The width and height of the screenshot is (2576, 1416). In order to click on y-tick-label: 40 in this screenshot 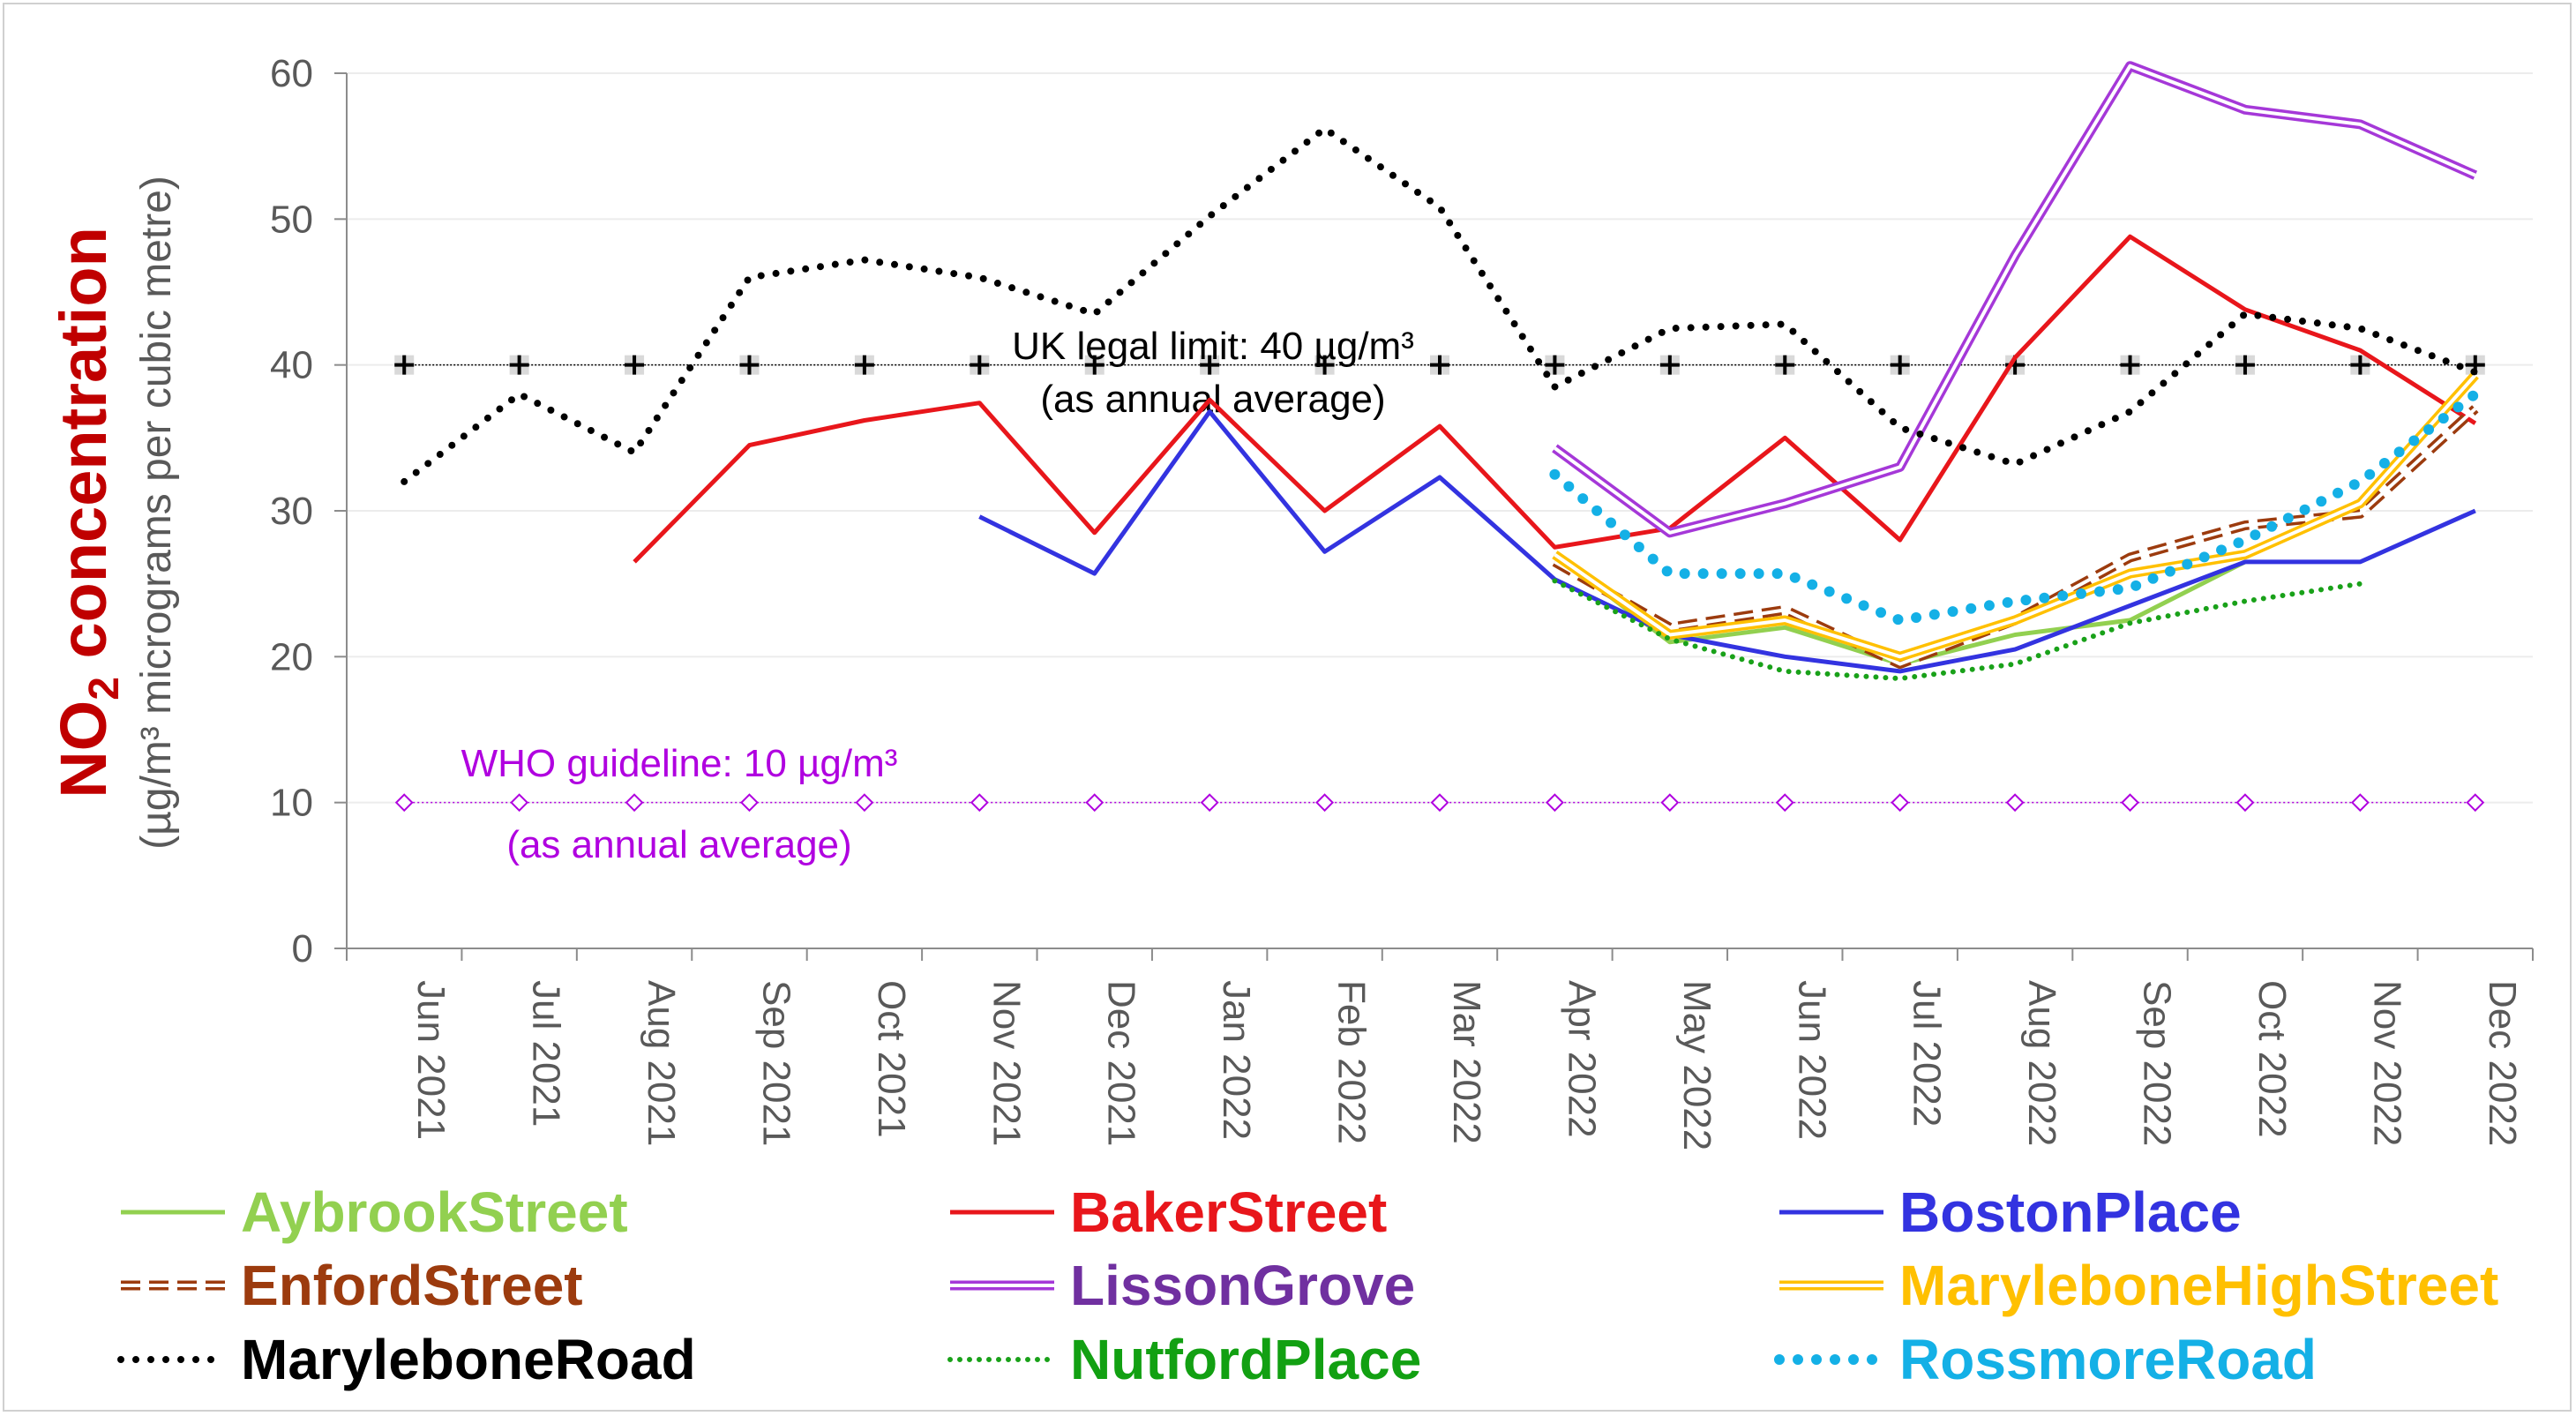, I will do `click(292, 365)`.